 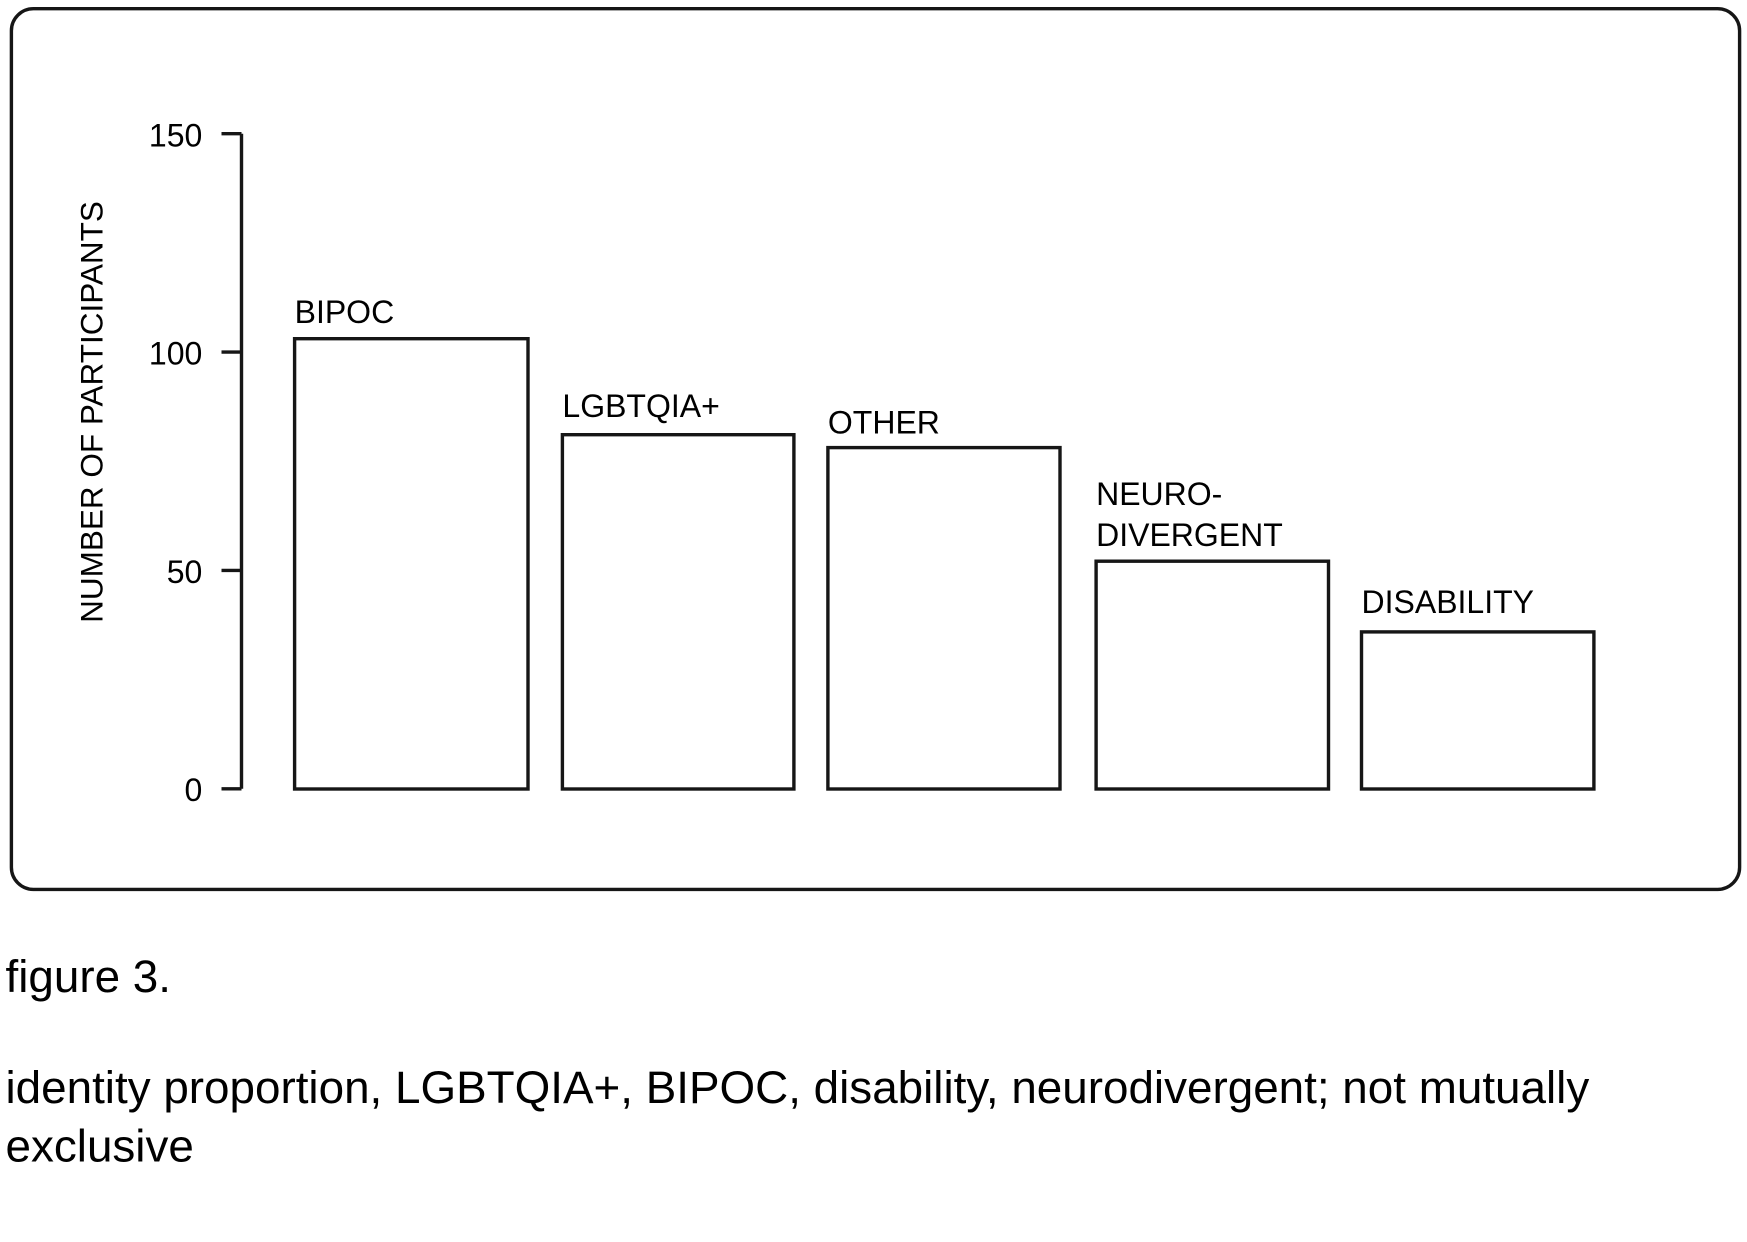 I want to click on svg-text: DISABILITY, so click(x=1448, y=602).